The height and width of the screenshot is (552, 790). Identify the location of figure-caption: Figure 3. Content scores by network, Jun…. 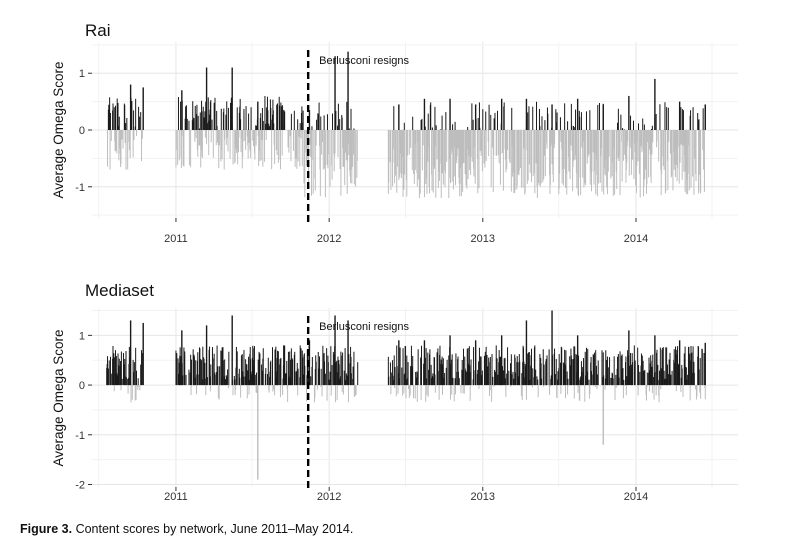
(186, 529).